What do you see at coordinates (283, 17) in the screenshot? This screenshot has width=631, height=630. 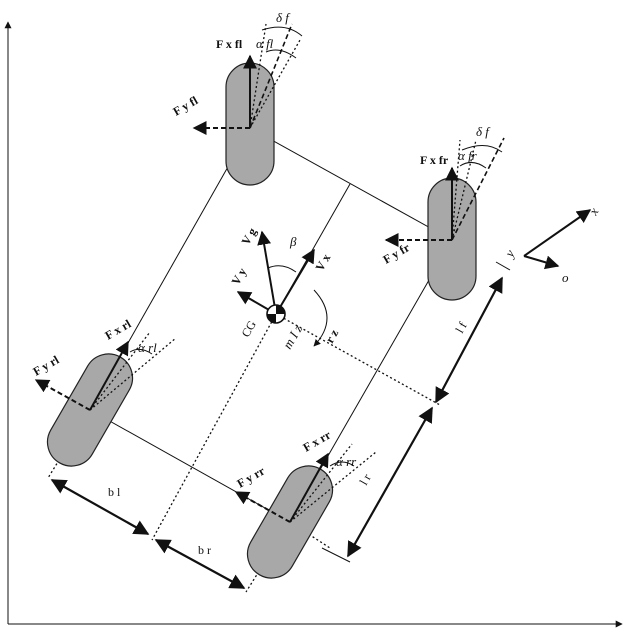 I see `label-delta-fl: δ f` at bounding box center [283, 17].